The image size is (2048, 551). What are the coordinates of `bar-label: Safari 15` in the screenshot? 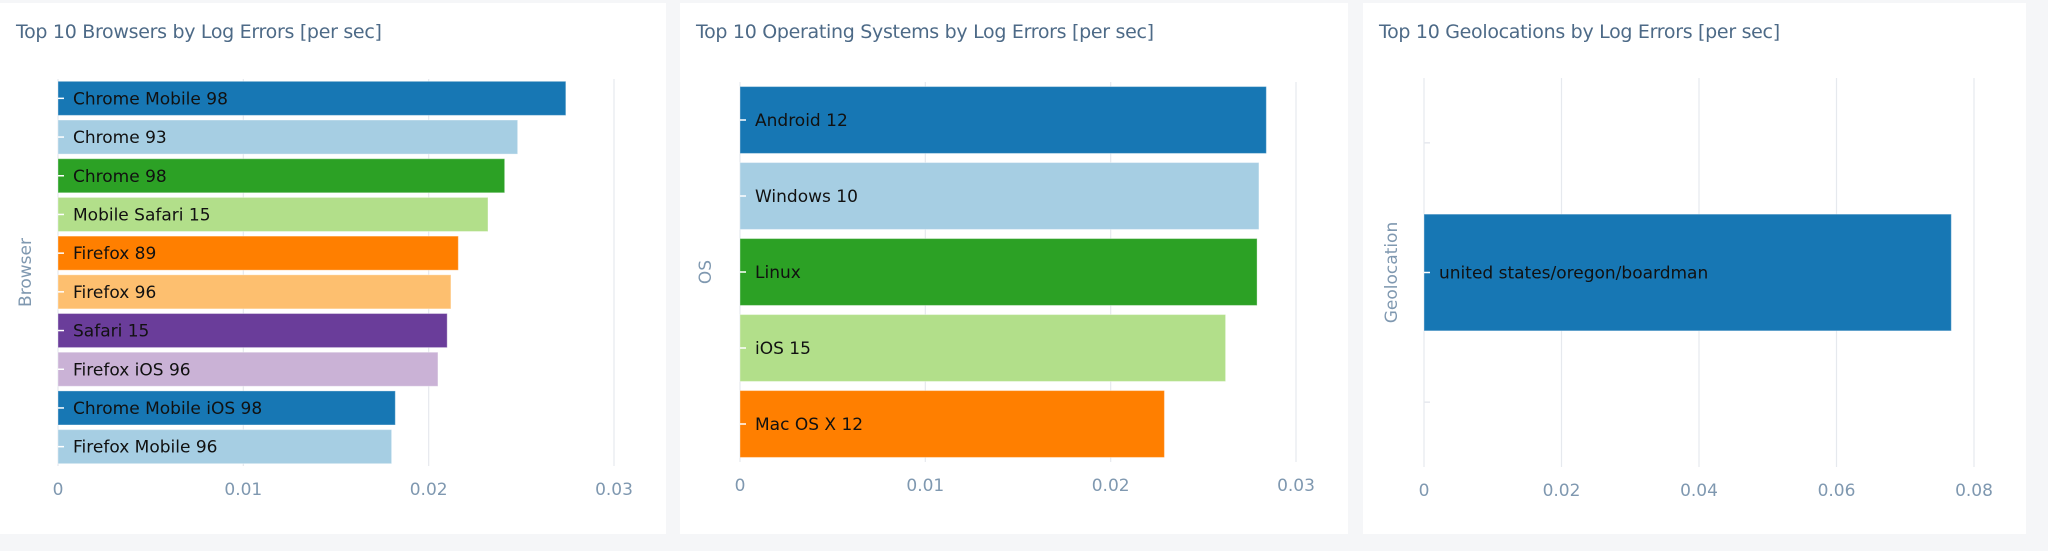 It's located at (111, 332).